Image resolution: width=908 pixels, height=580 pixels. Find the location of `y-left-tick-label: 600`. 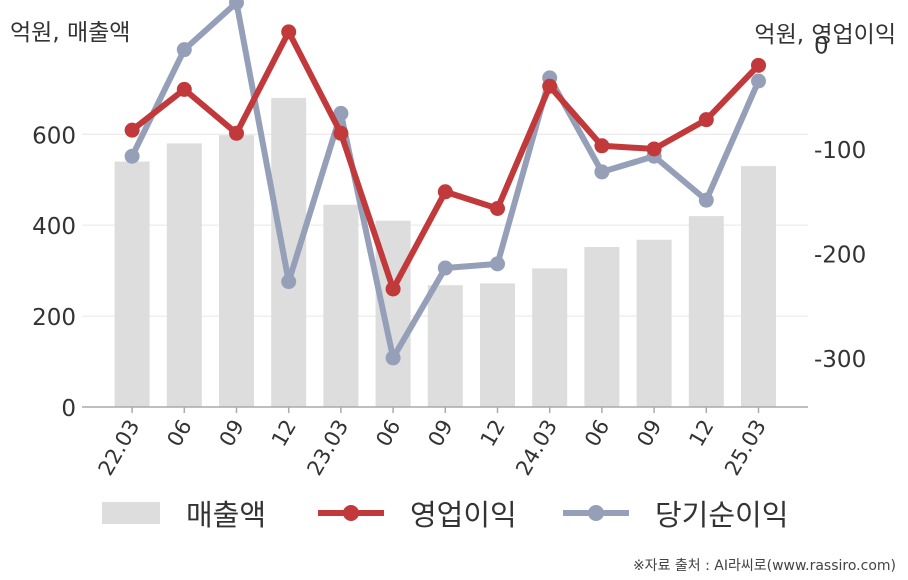

y-left-tick-label: 600 is located at coordinates (54, 136).